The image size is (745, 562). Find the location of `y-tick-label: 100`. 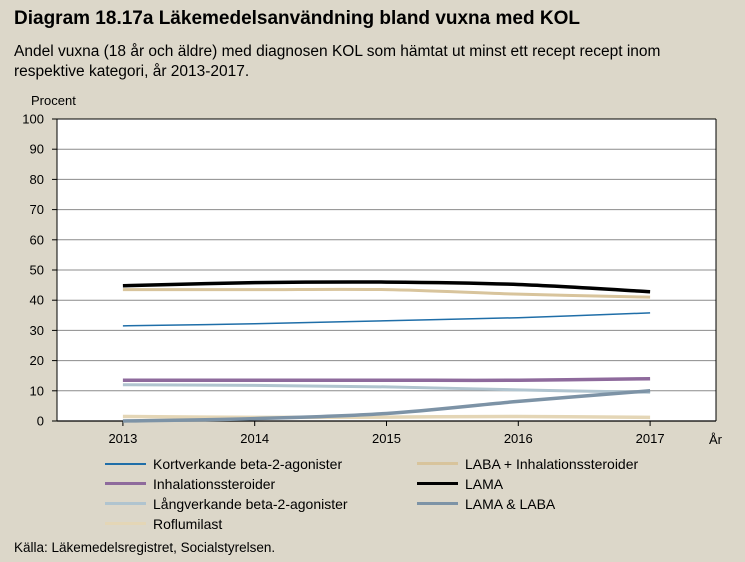

y-tick-label: 100 is located at coordinates (33, 119).